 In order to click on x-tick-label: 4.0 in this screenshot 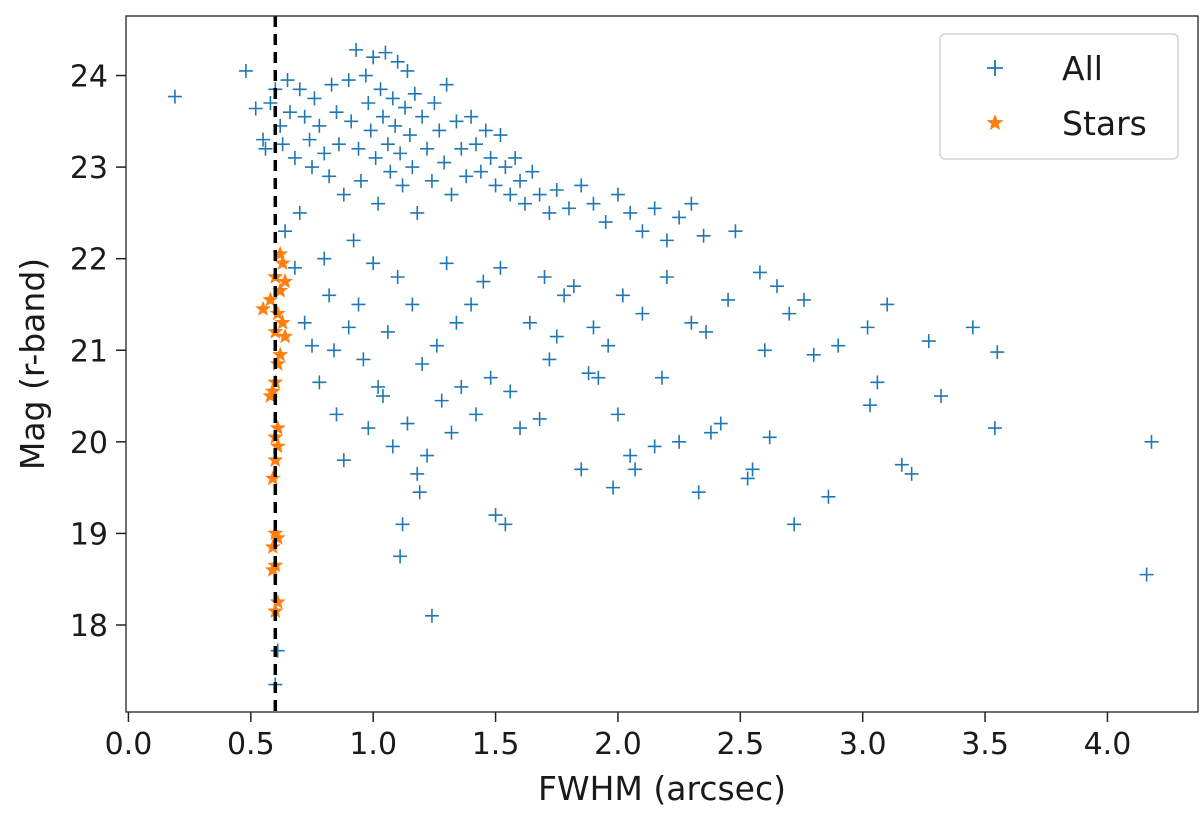, I will do `click(1108, 744)`.